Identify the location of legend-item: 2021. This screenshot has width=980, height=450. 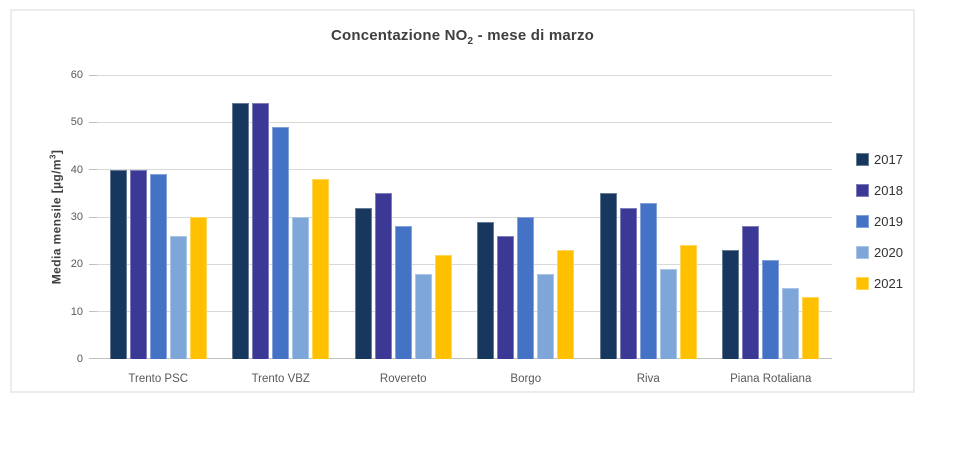
(879, 283).